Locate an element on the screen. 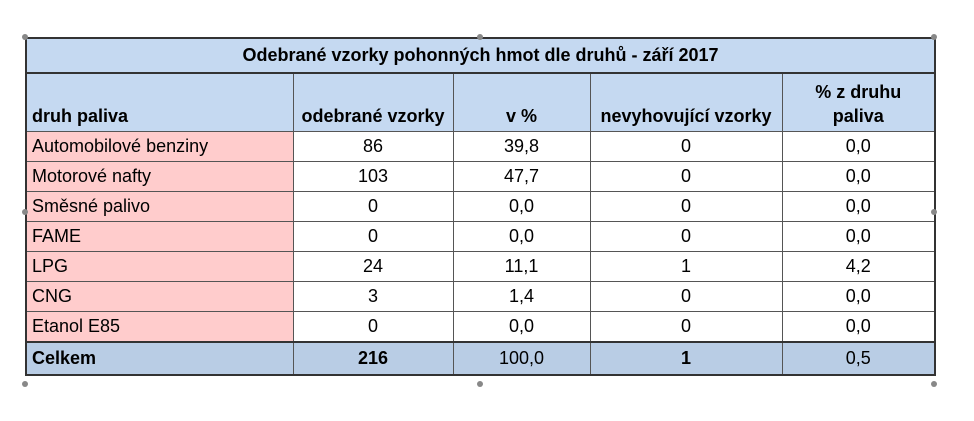  resize-handle-bottom-center is located at coordinates (480, 384).